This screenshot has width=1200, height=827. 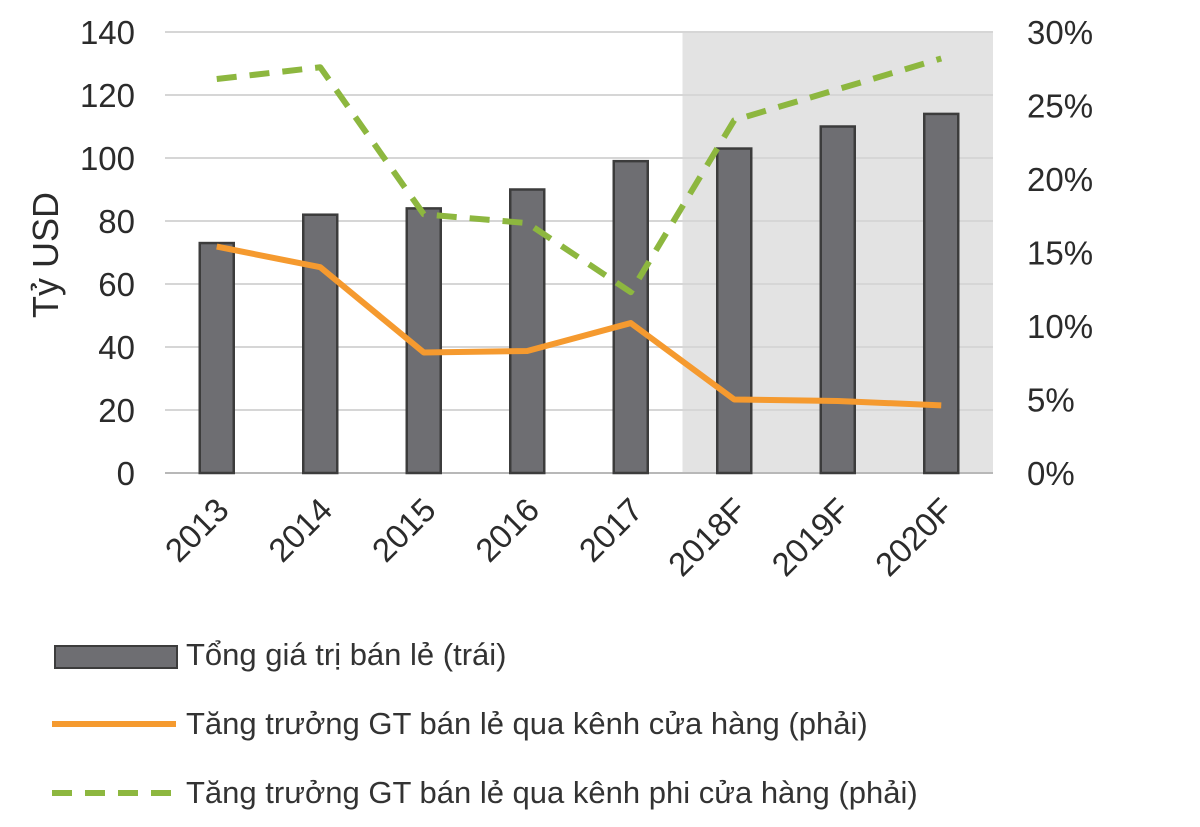 I want to click on y-axis-left-label: Tỷ USD, so click(x=45, y=255).